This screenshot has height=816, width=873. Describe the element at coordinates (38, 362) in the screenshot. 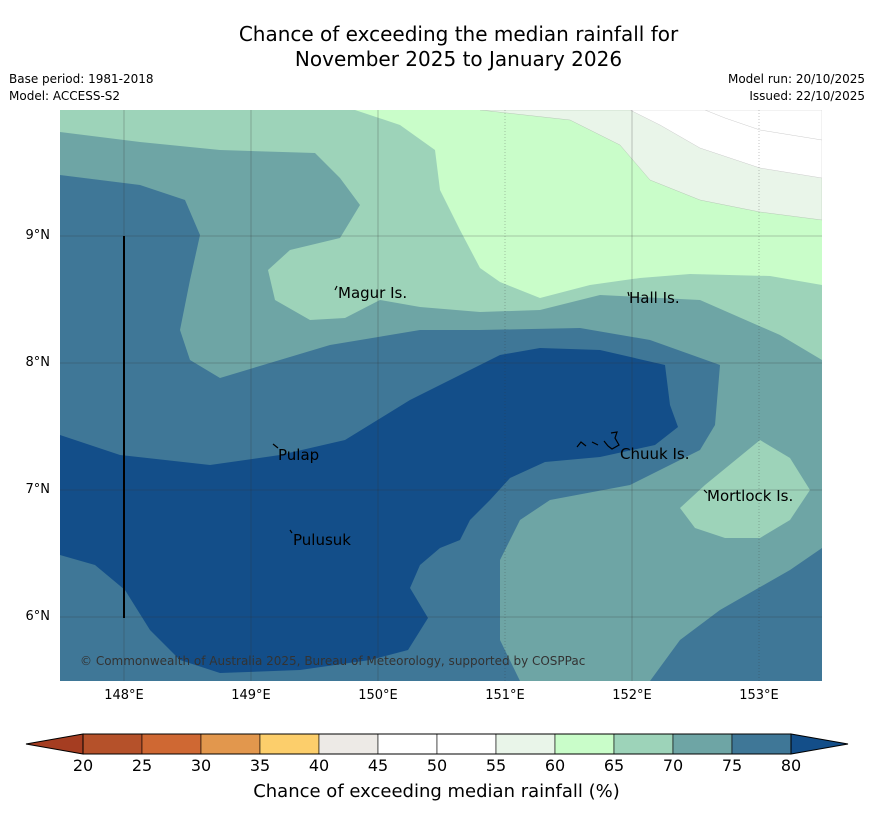

I see `lat-label-8n: 8°N` at that location.